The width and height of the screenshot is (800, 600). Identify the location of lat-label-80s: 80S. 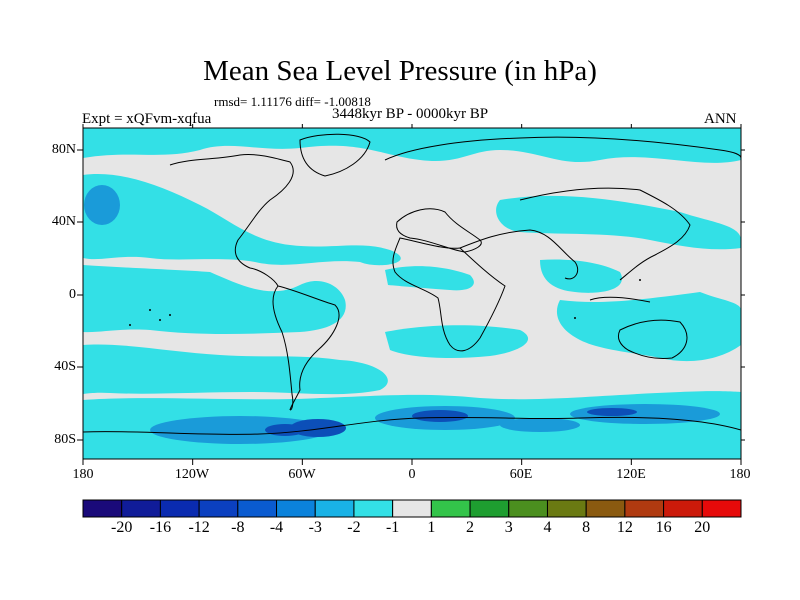
(65, 439).